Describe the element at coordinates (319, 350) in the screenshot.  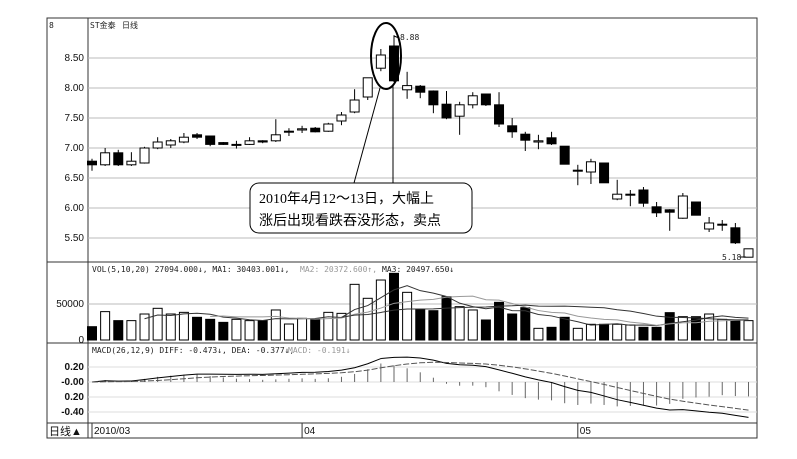
I see `macd-value-legend: MACD: -0.191↓` at that location.